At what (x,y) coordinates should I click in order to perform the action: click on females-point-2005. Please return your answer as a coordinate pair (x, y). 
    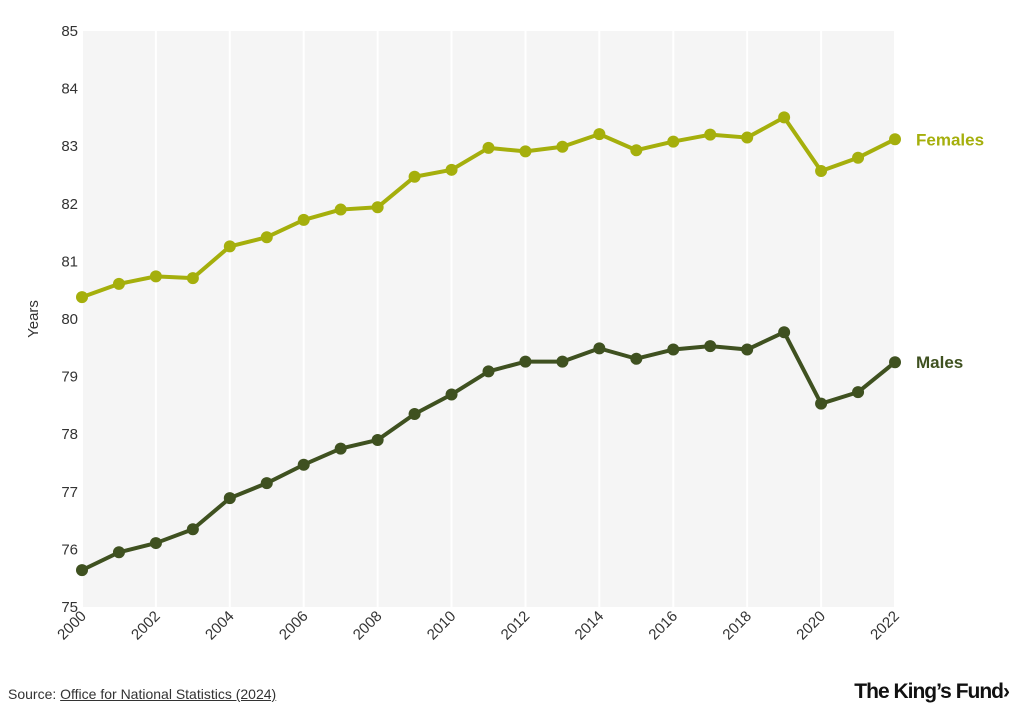
    Looking at the image, I should click on (266, 237).